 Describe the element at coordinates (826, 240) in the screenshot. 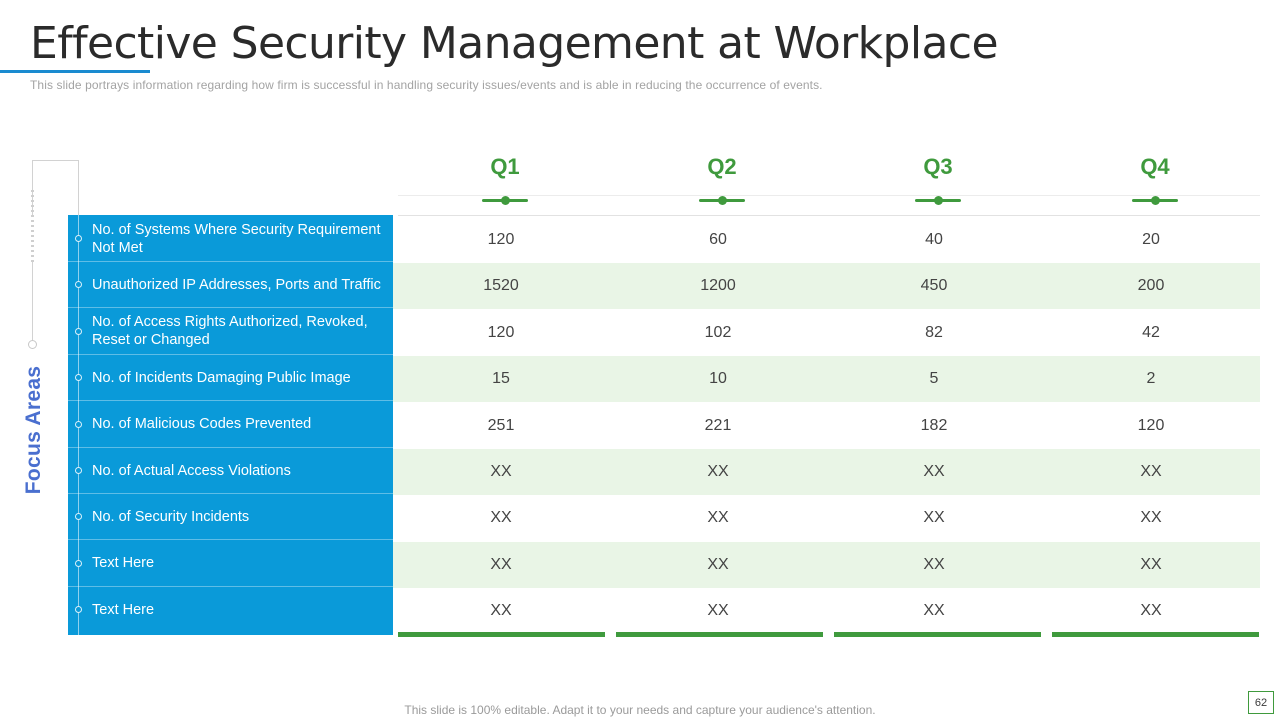

I see `table-row: 120 60 40 20` at that location.